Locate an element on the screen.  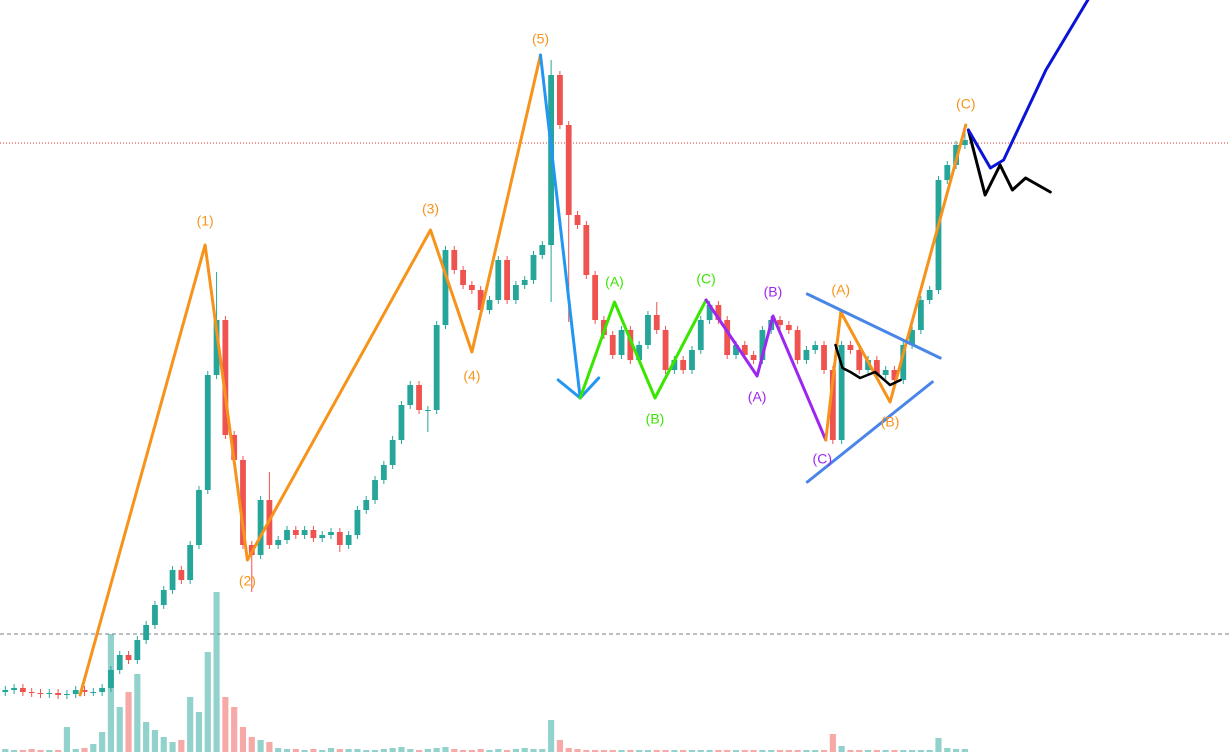
wave-label: (C) is located at coordinates (705, 279).